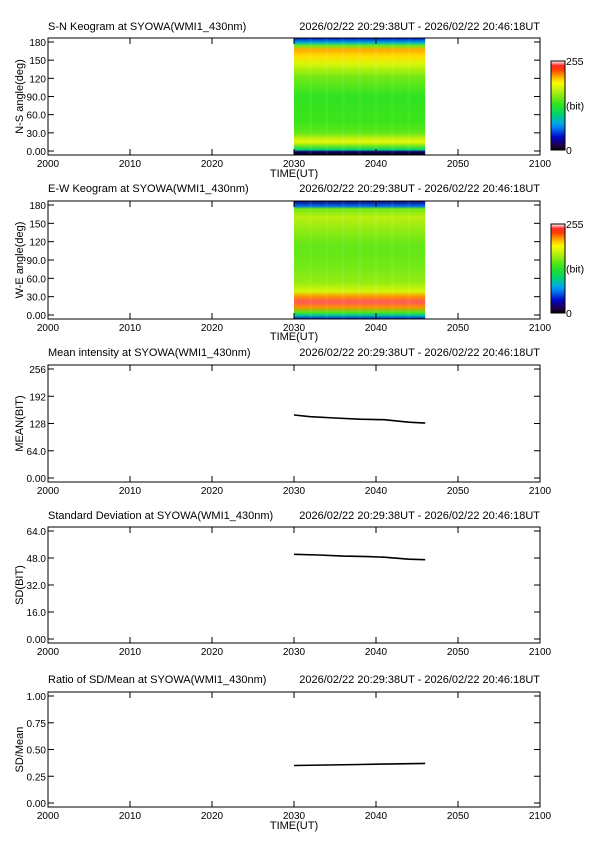  I want to click on y-tick-label: 1.00, so click(37, 697).